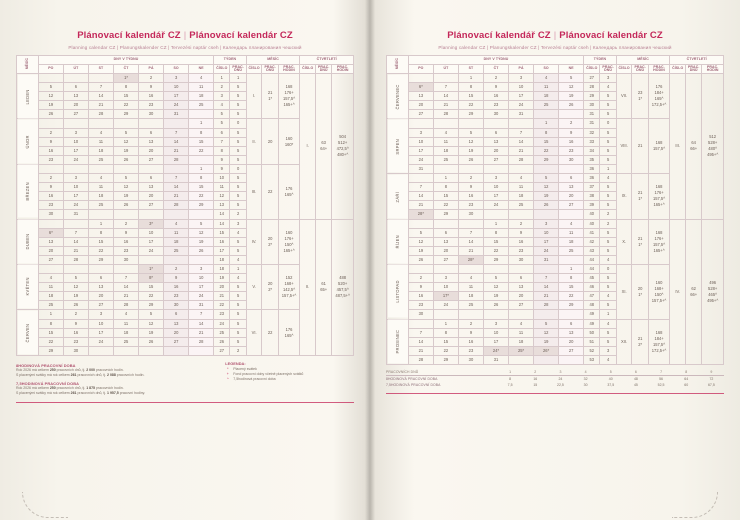 Image resolution: width=740 pixels, height=520 pixels. I want to click on day-cell: 27, so click(420, 114).